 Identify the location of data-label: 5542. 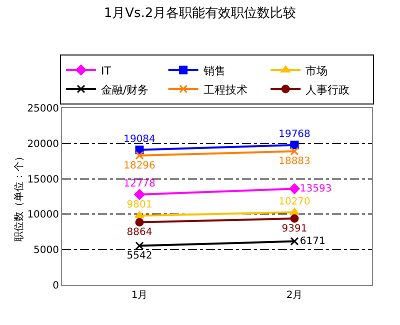
(139, 256).